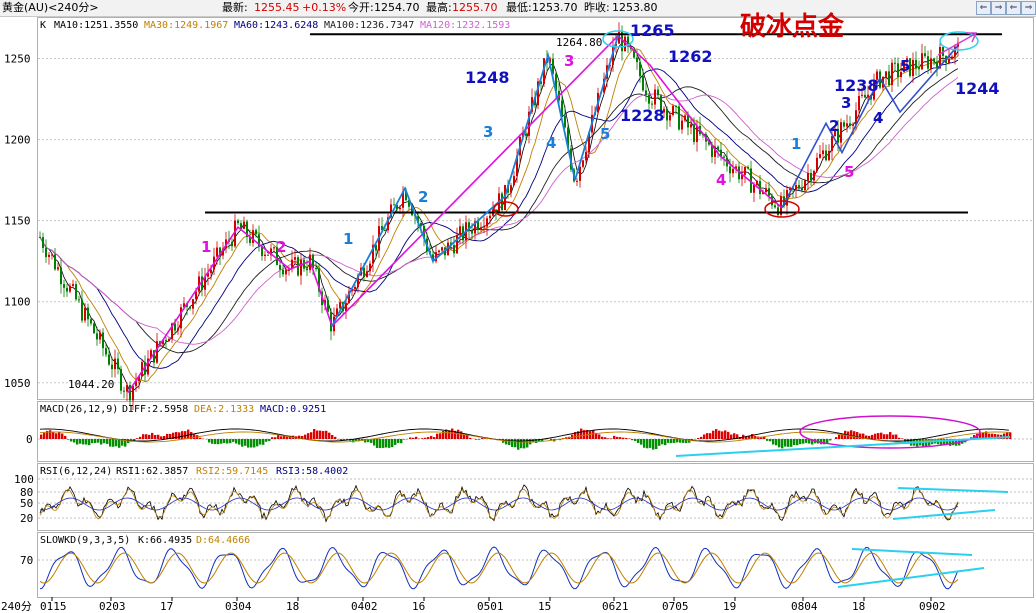 The image size is (1036, 613). What do you see at coordinates (878, 118) in the screenshot?
I see `wave-label: 4` at bounding box center [878, 118].